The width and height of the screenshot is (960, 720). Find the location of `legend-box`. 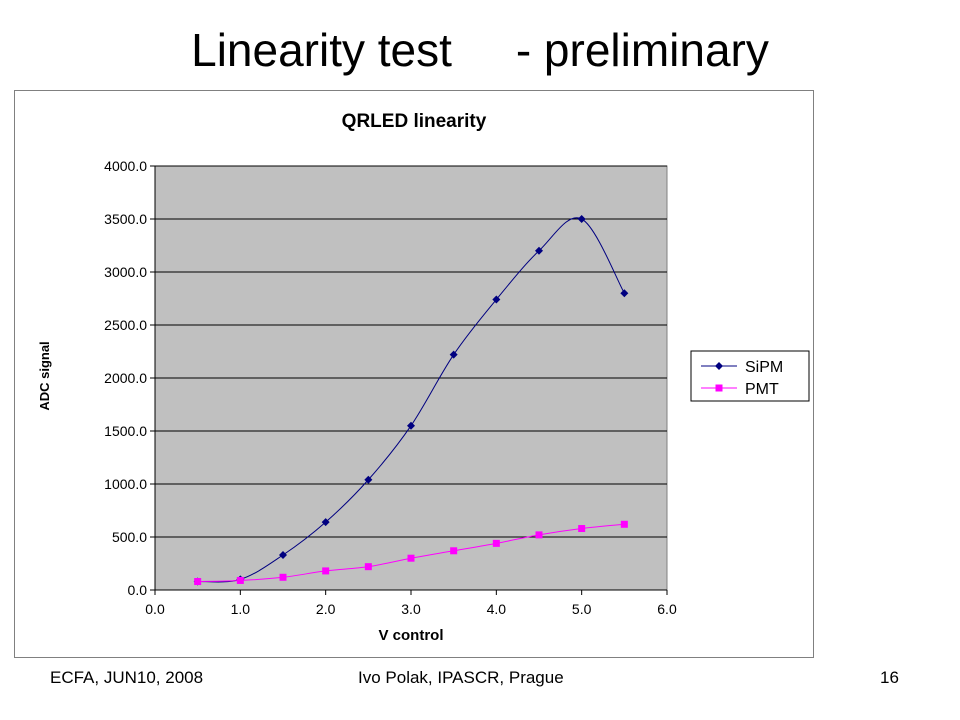

legend-box is located at coordinates (750, 376).